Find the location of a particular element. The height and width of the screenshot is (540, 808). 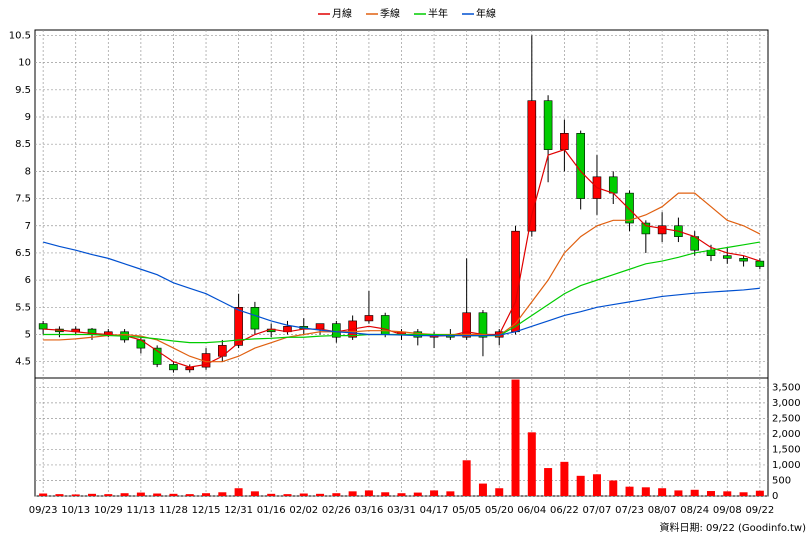

x-tick-label: 09/22 is located at coordinates (759, 510).